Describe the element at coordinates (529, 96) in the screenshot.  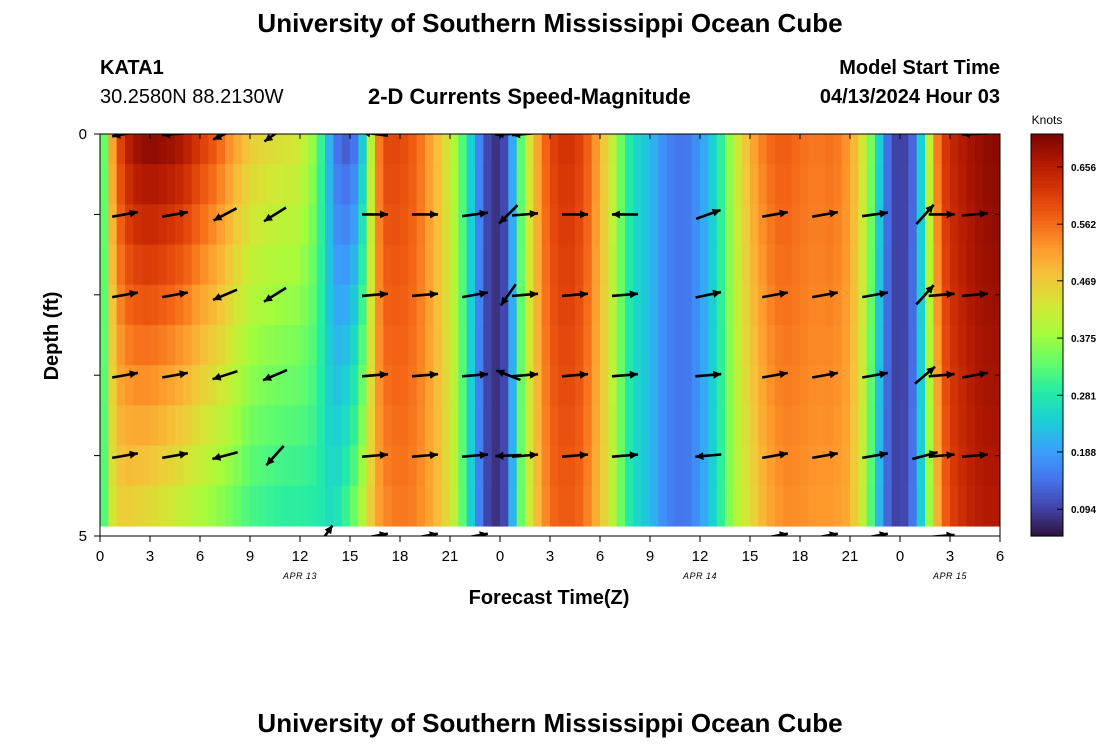
I see `chart-subtitle: 2-D Currents Speed-Magnitude` at that location.